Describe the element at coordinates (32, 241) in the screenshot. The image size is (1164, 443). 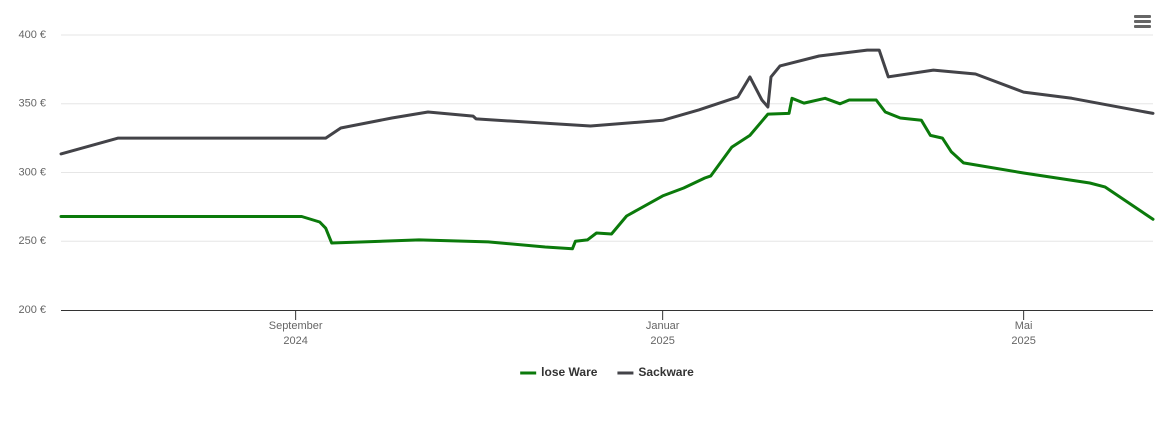
I see `y-tick-label: 250 €` at that location.